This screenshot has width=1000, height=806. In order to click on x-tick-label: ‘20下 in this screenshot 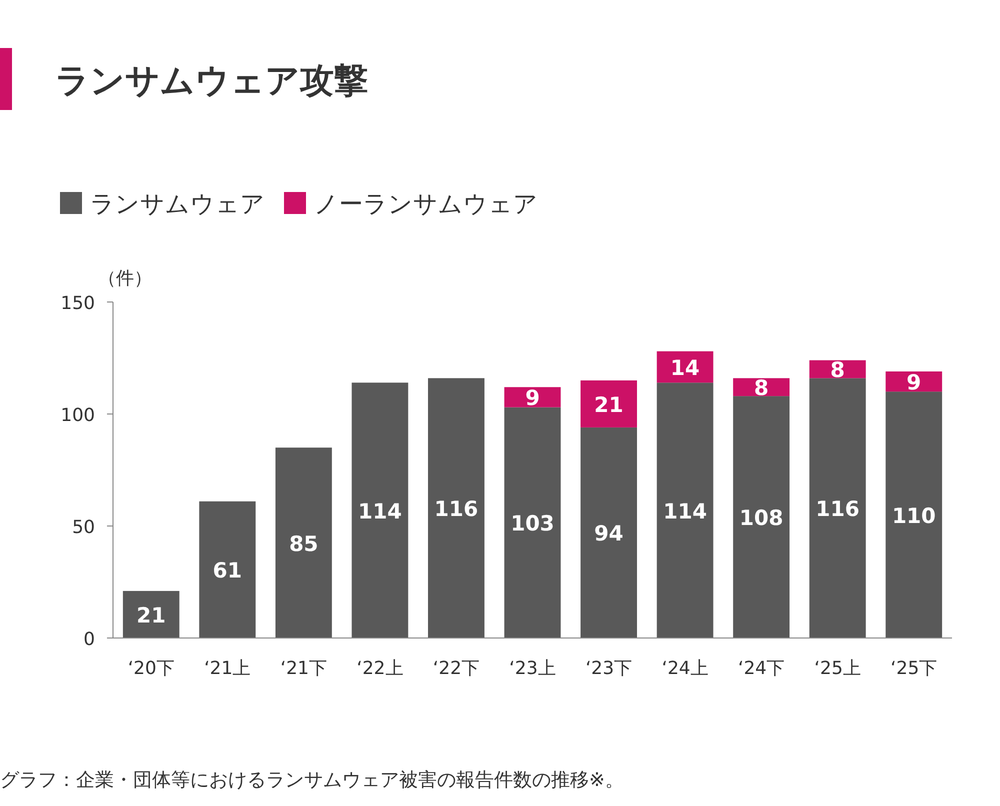, I will do `click(151, 668)`.